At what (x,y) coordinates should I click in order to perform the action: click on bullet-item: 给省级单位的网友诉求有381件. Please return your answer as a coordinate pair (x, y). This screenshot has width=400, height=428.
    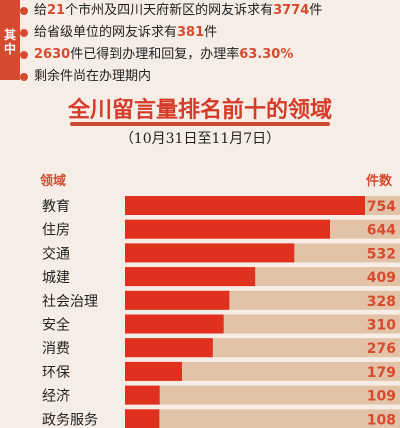
    Looking at the image, I should click on (207, 33).